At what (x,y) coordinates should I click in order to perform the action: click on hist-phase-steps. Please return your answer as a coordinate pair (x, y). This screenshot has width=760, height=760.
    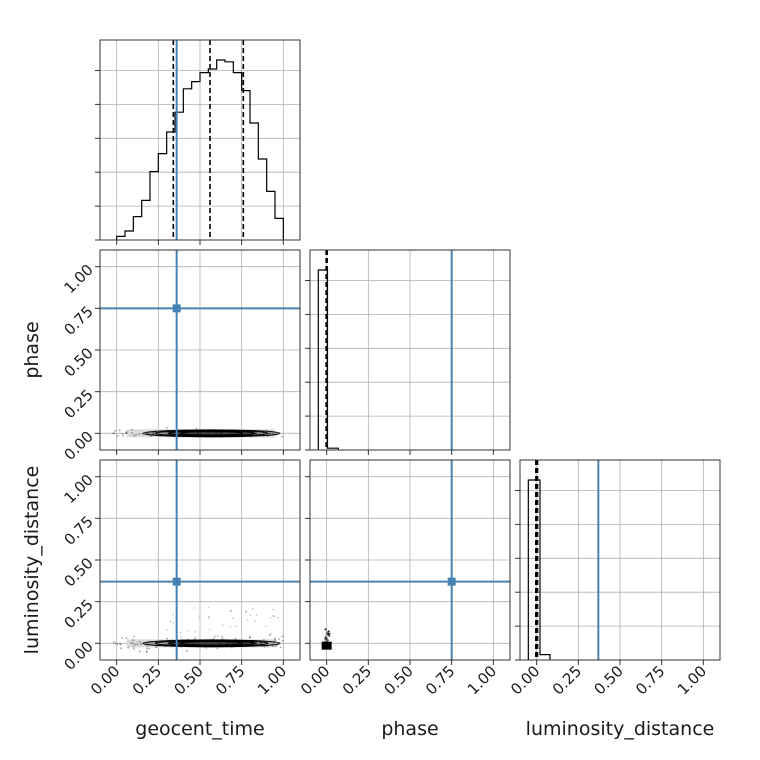
    Looking at the image, I should click on (328, 359).